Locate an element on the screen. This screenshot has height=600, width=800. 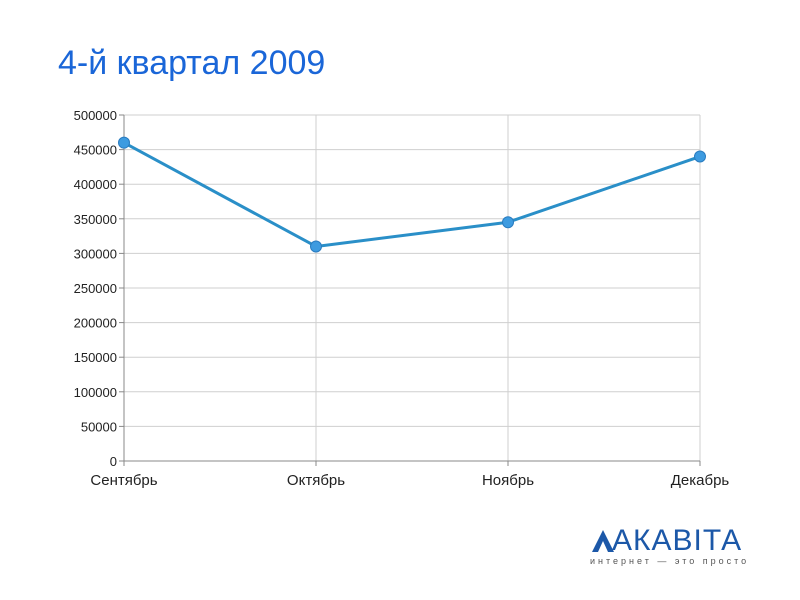
logo-tagline: интернет — это просто is located at coordinates (670, 561).